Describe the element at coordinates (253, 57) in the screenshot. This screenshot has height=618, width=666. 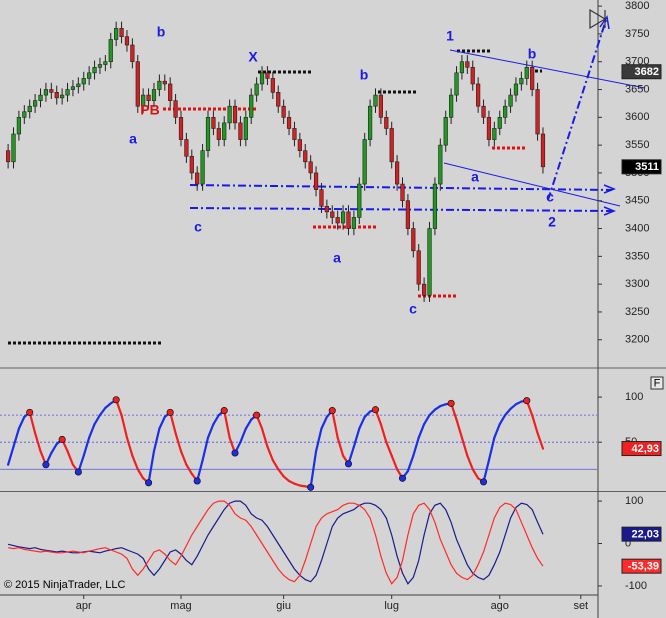
I see `wave-label: X` at that location.